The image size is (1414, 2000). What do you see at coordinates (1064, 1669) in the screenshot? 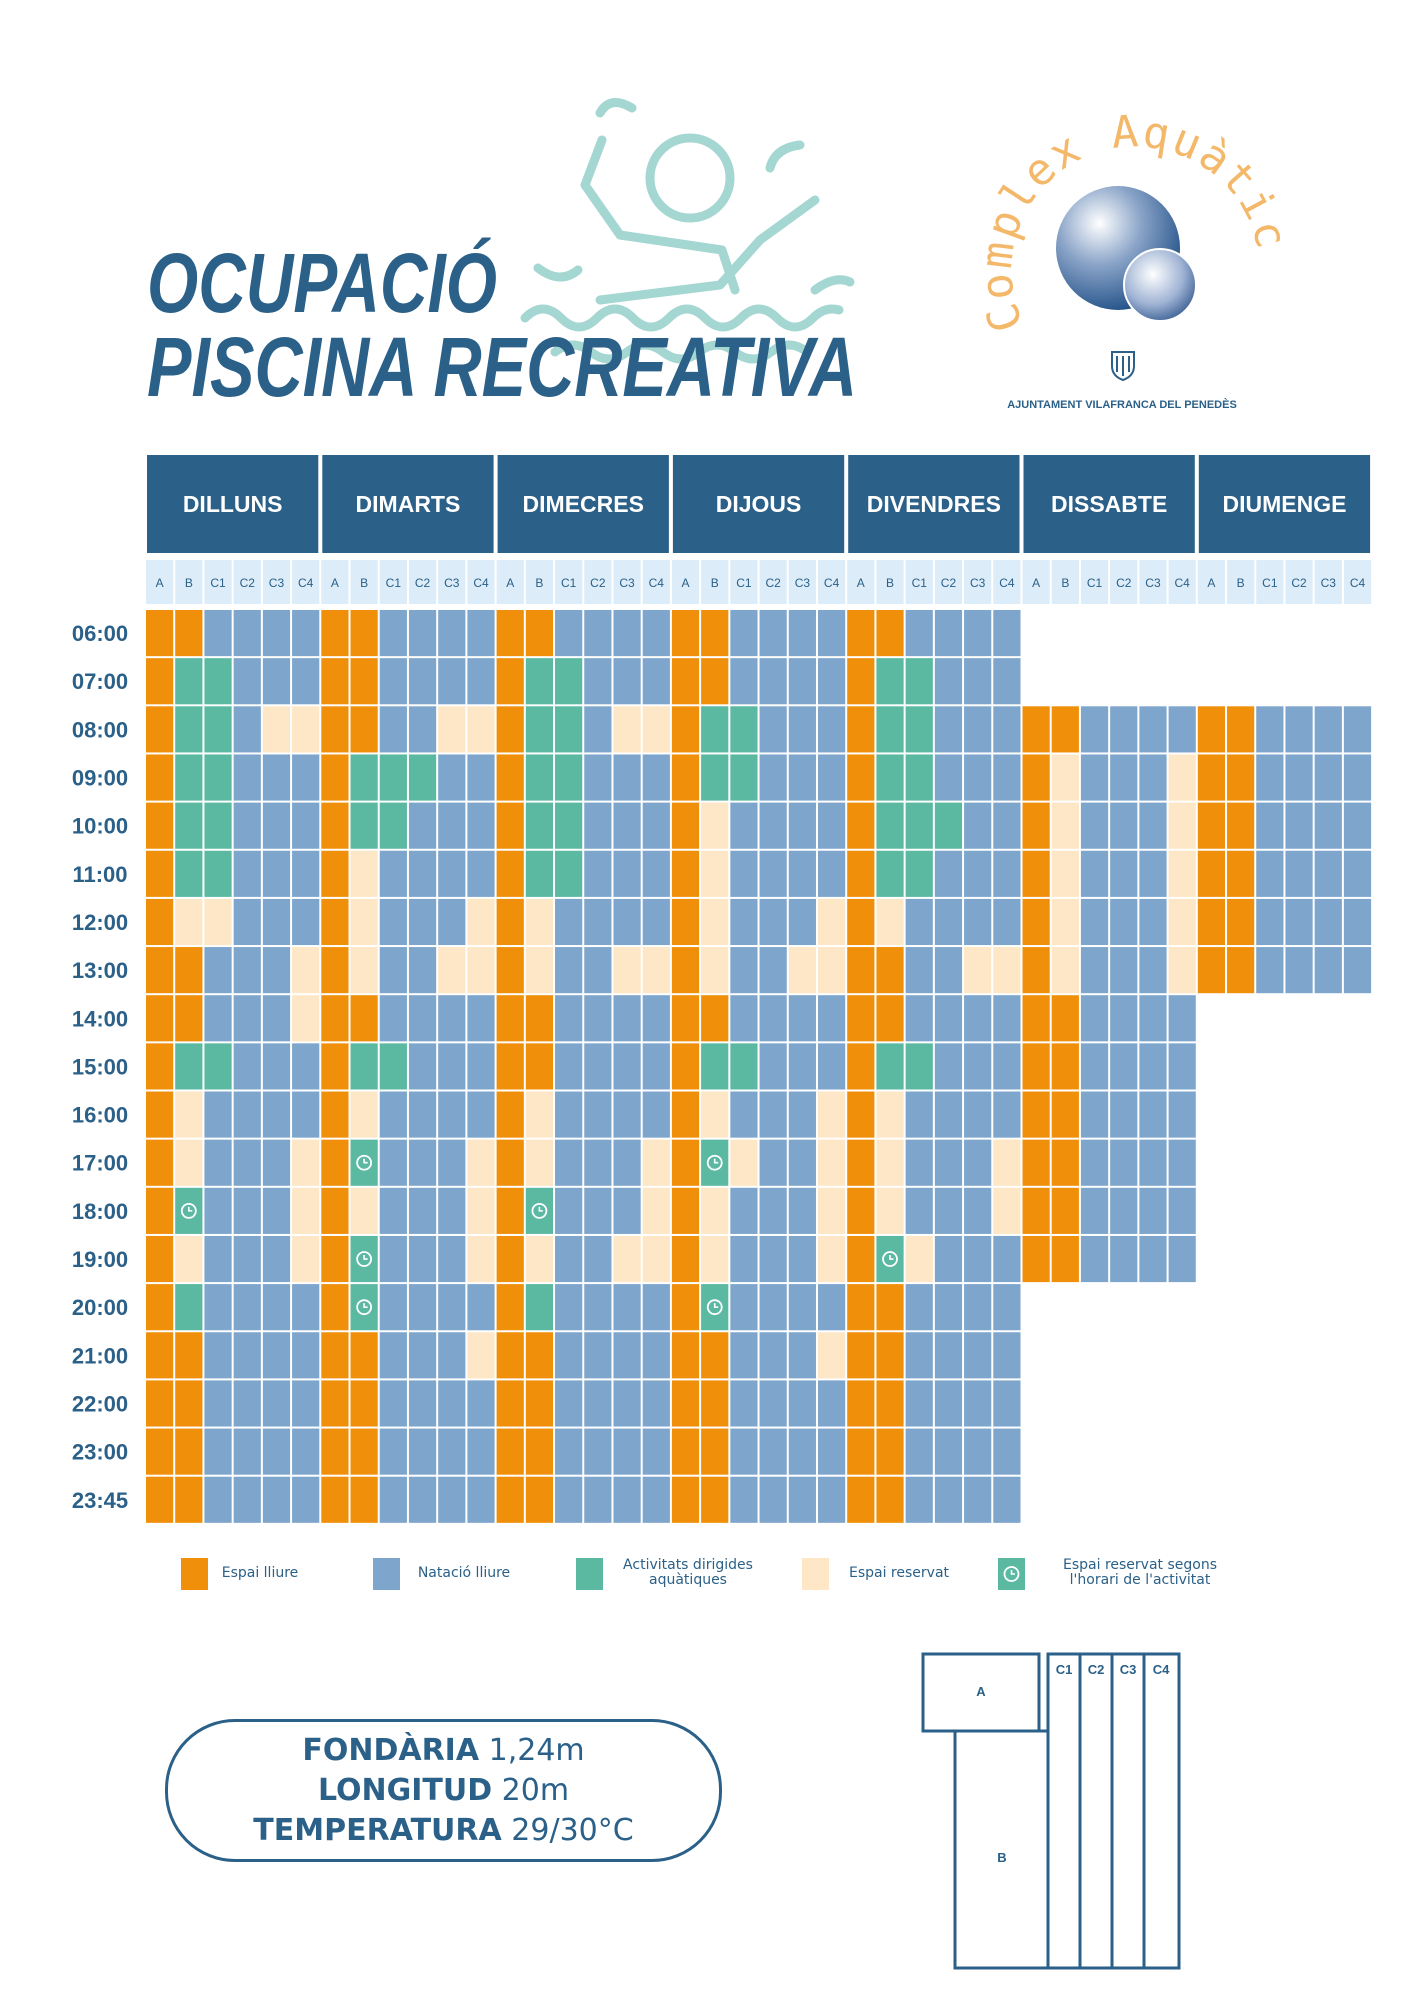
I see `pool-zone-label: C1` at bounding box center [1064, 1669].